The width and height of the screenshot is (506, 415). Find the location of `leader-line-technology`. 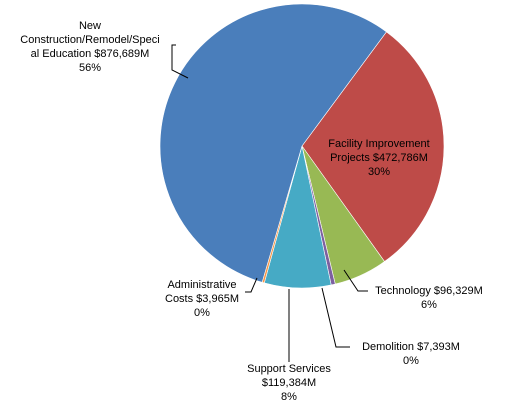

leader-line-technology is located at coordinates (355, 280).